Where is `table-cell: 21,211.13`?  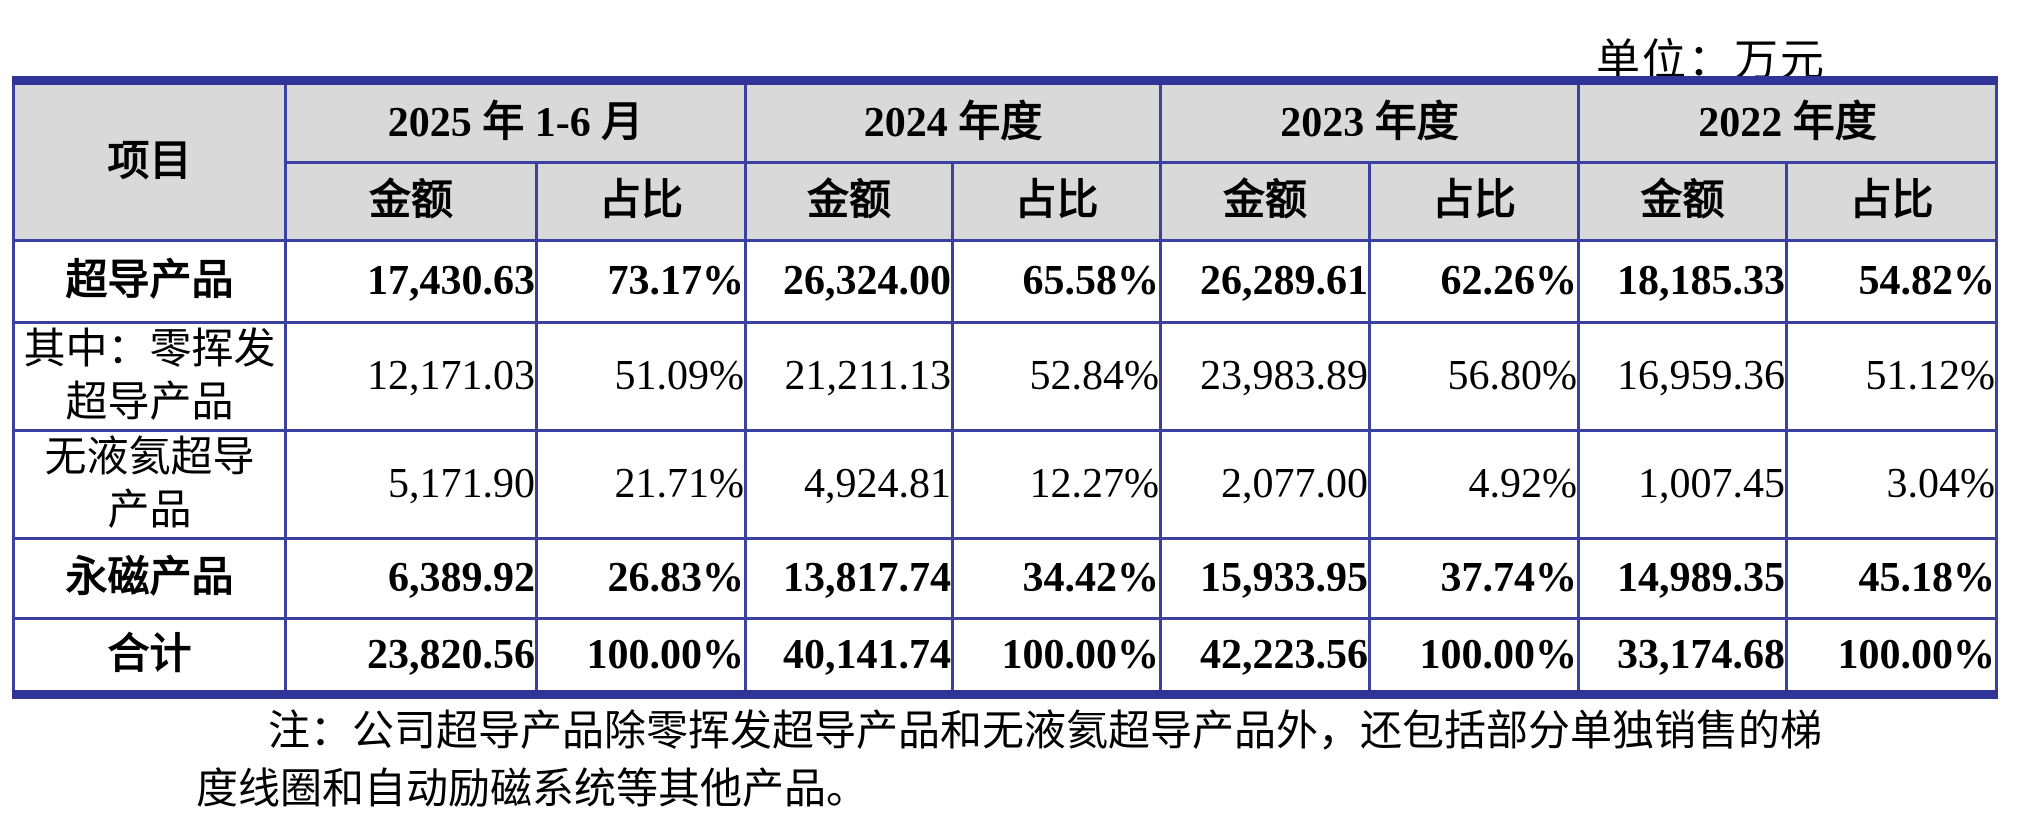 table-cell: 21,211.13 is located at coordinates (849, 376).